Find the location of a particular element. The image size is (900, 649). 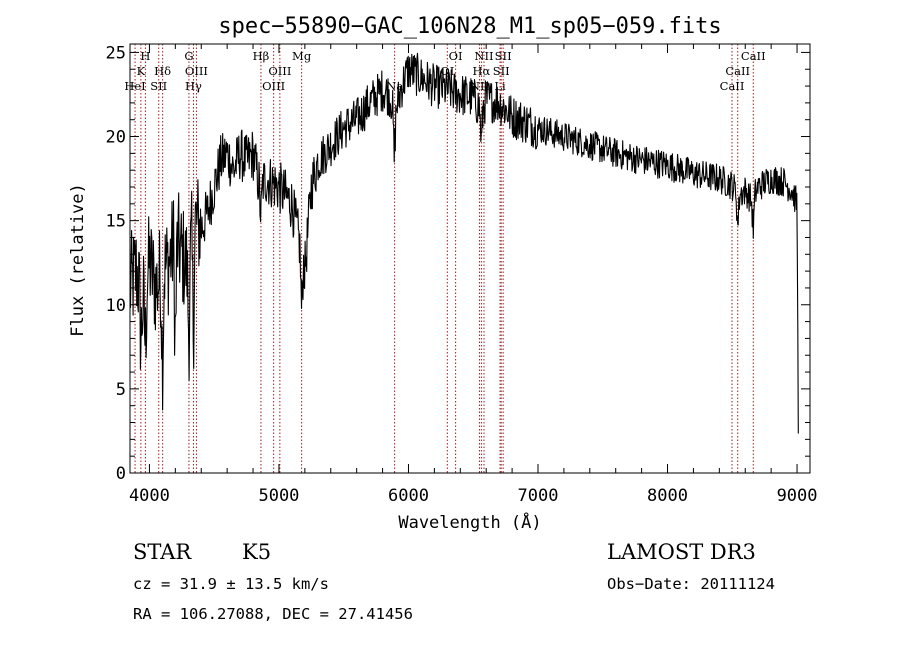

spectral-line-label: G is located at coordinates (188, 56).